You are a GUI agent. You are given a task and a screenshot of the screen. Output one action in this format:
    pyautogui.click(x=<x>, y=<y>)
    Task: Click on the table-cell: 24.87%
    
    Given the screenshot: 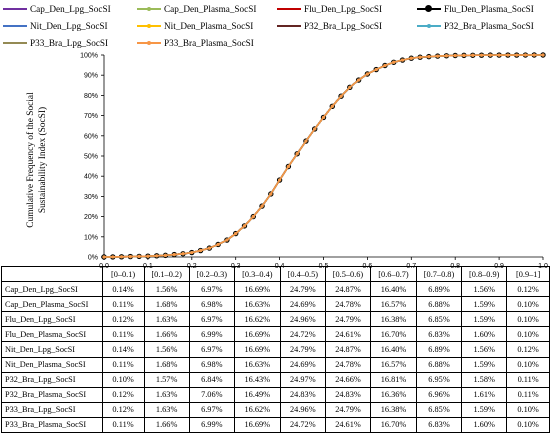 What is the action you would take?
    pyautogui.click(x=348, y=289)
    